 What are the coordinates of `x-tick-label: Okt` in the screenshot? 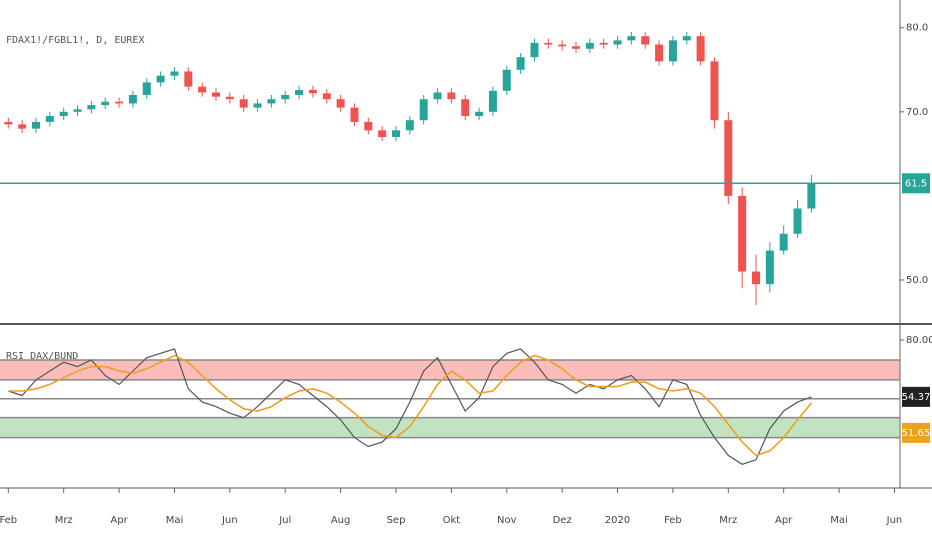 It's located at (452, 520).